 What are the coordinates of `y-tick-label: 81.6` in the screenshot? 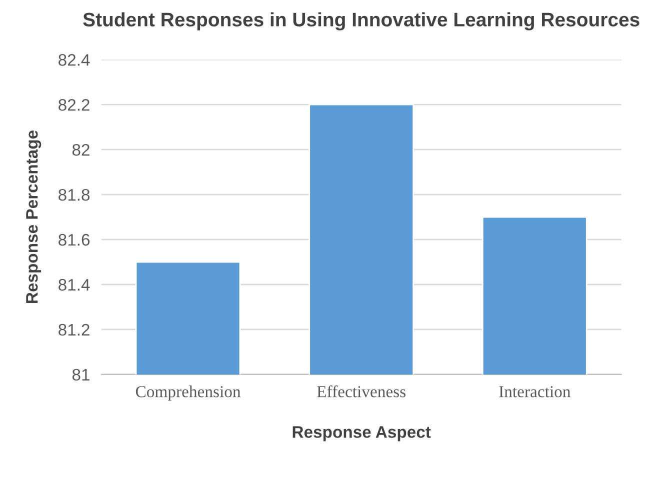 It's located at (74, 240).